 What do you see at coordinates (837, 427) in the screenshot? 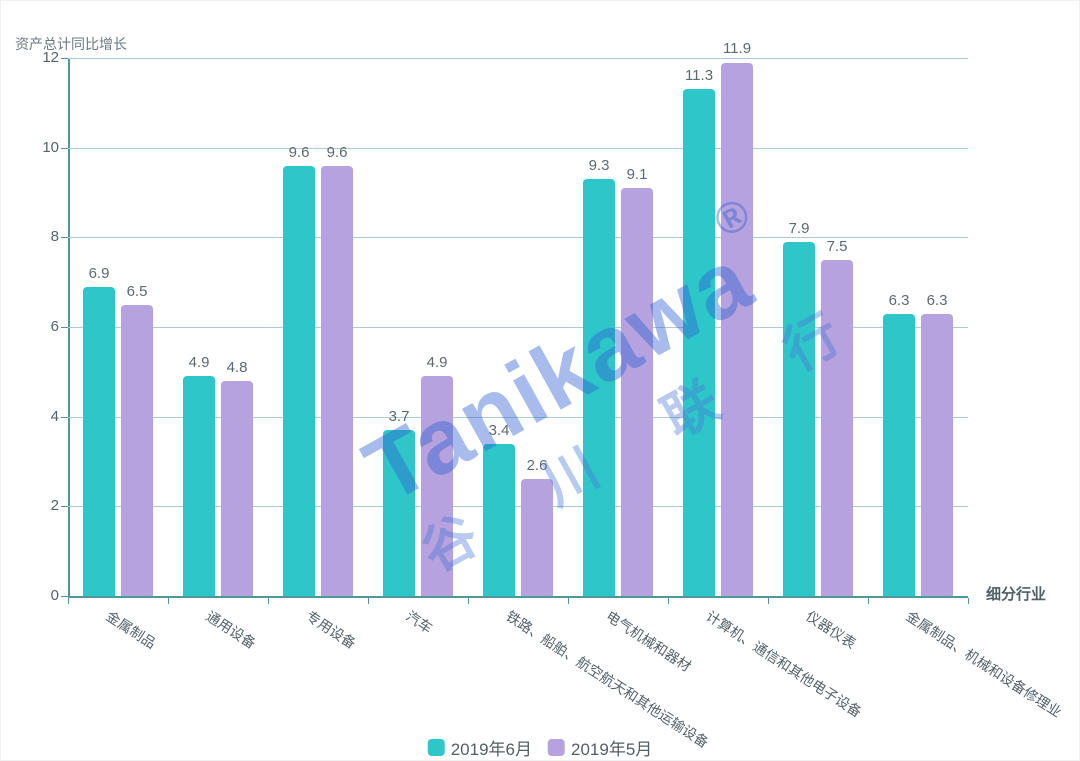
I see `bar-2019年5月-仪器仪表` at bounding box center [837, 427].